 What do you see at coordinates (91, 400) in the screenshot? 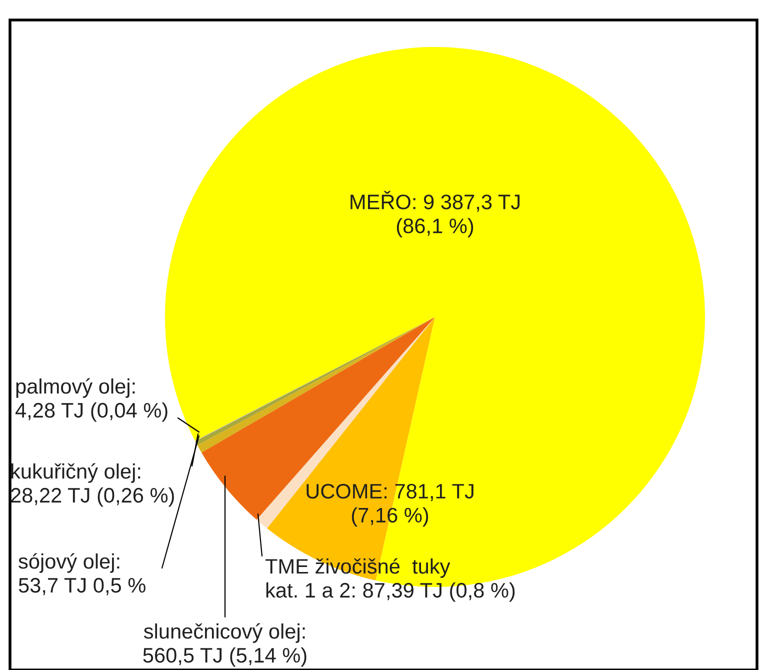
I see `slice-label: palmový olej: 4,28 TJ (0,04 %)` at bounding box center [91, 400].